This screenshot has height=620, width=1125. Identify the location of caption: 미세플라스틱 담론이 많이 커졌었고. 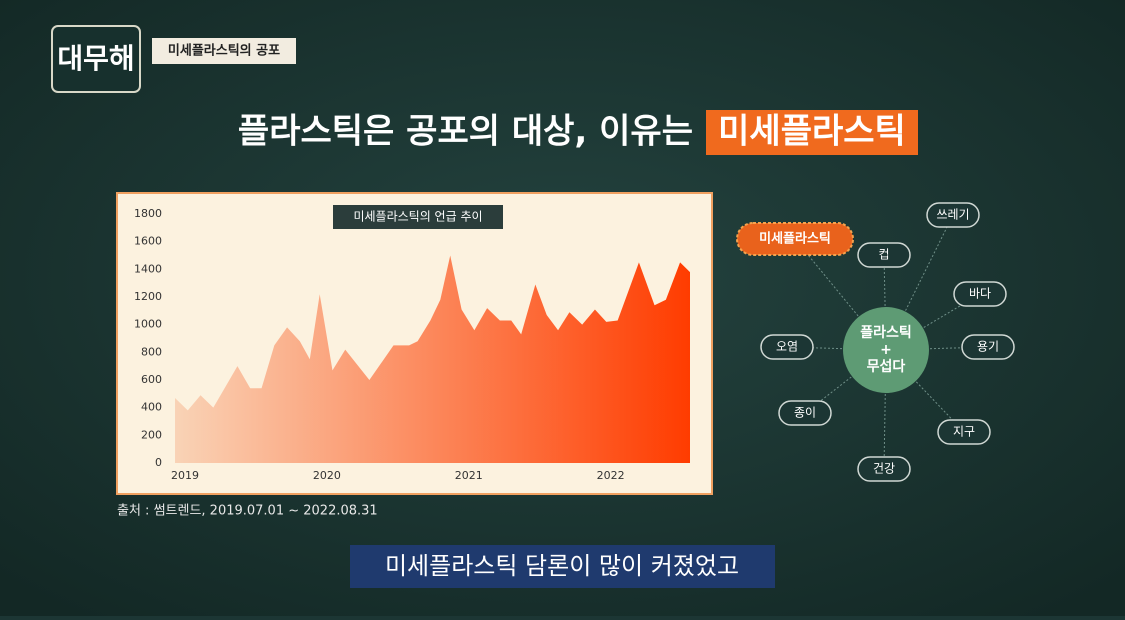
(562, 566).